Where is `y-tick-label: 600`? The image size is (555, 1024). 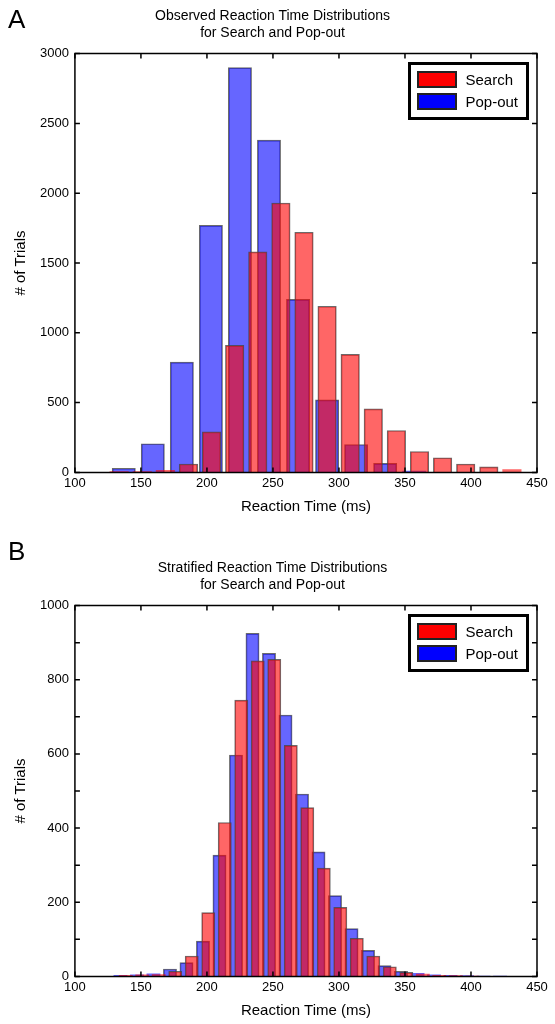
y-tick-label: 600 is located at coordinates (58, 753).